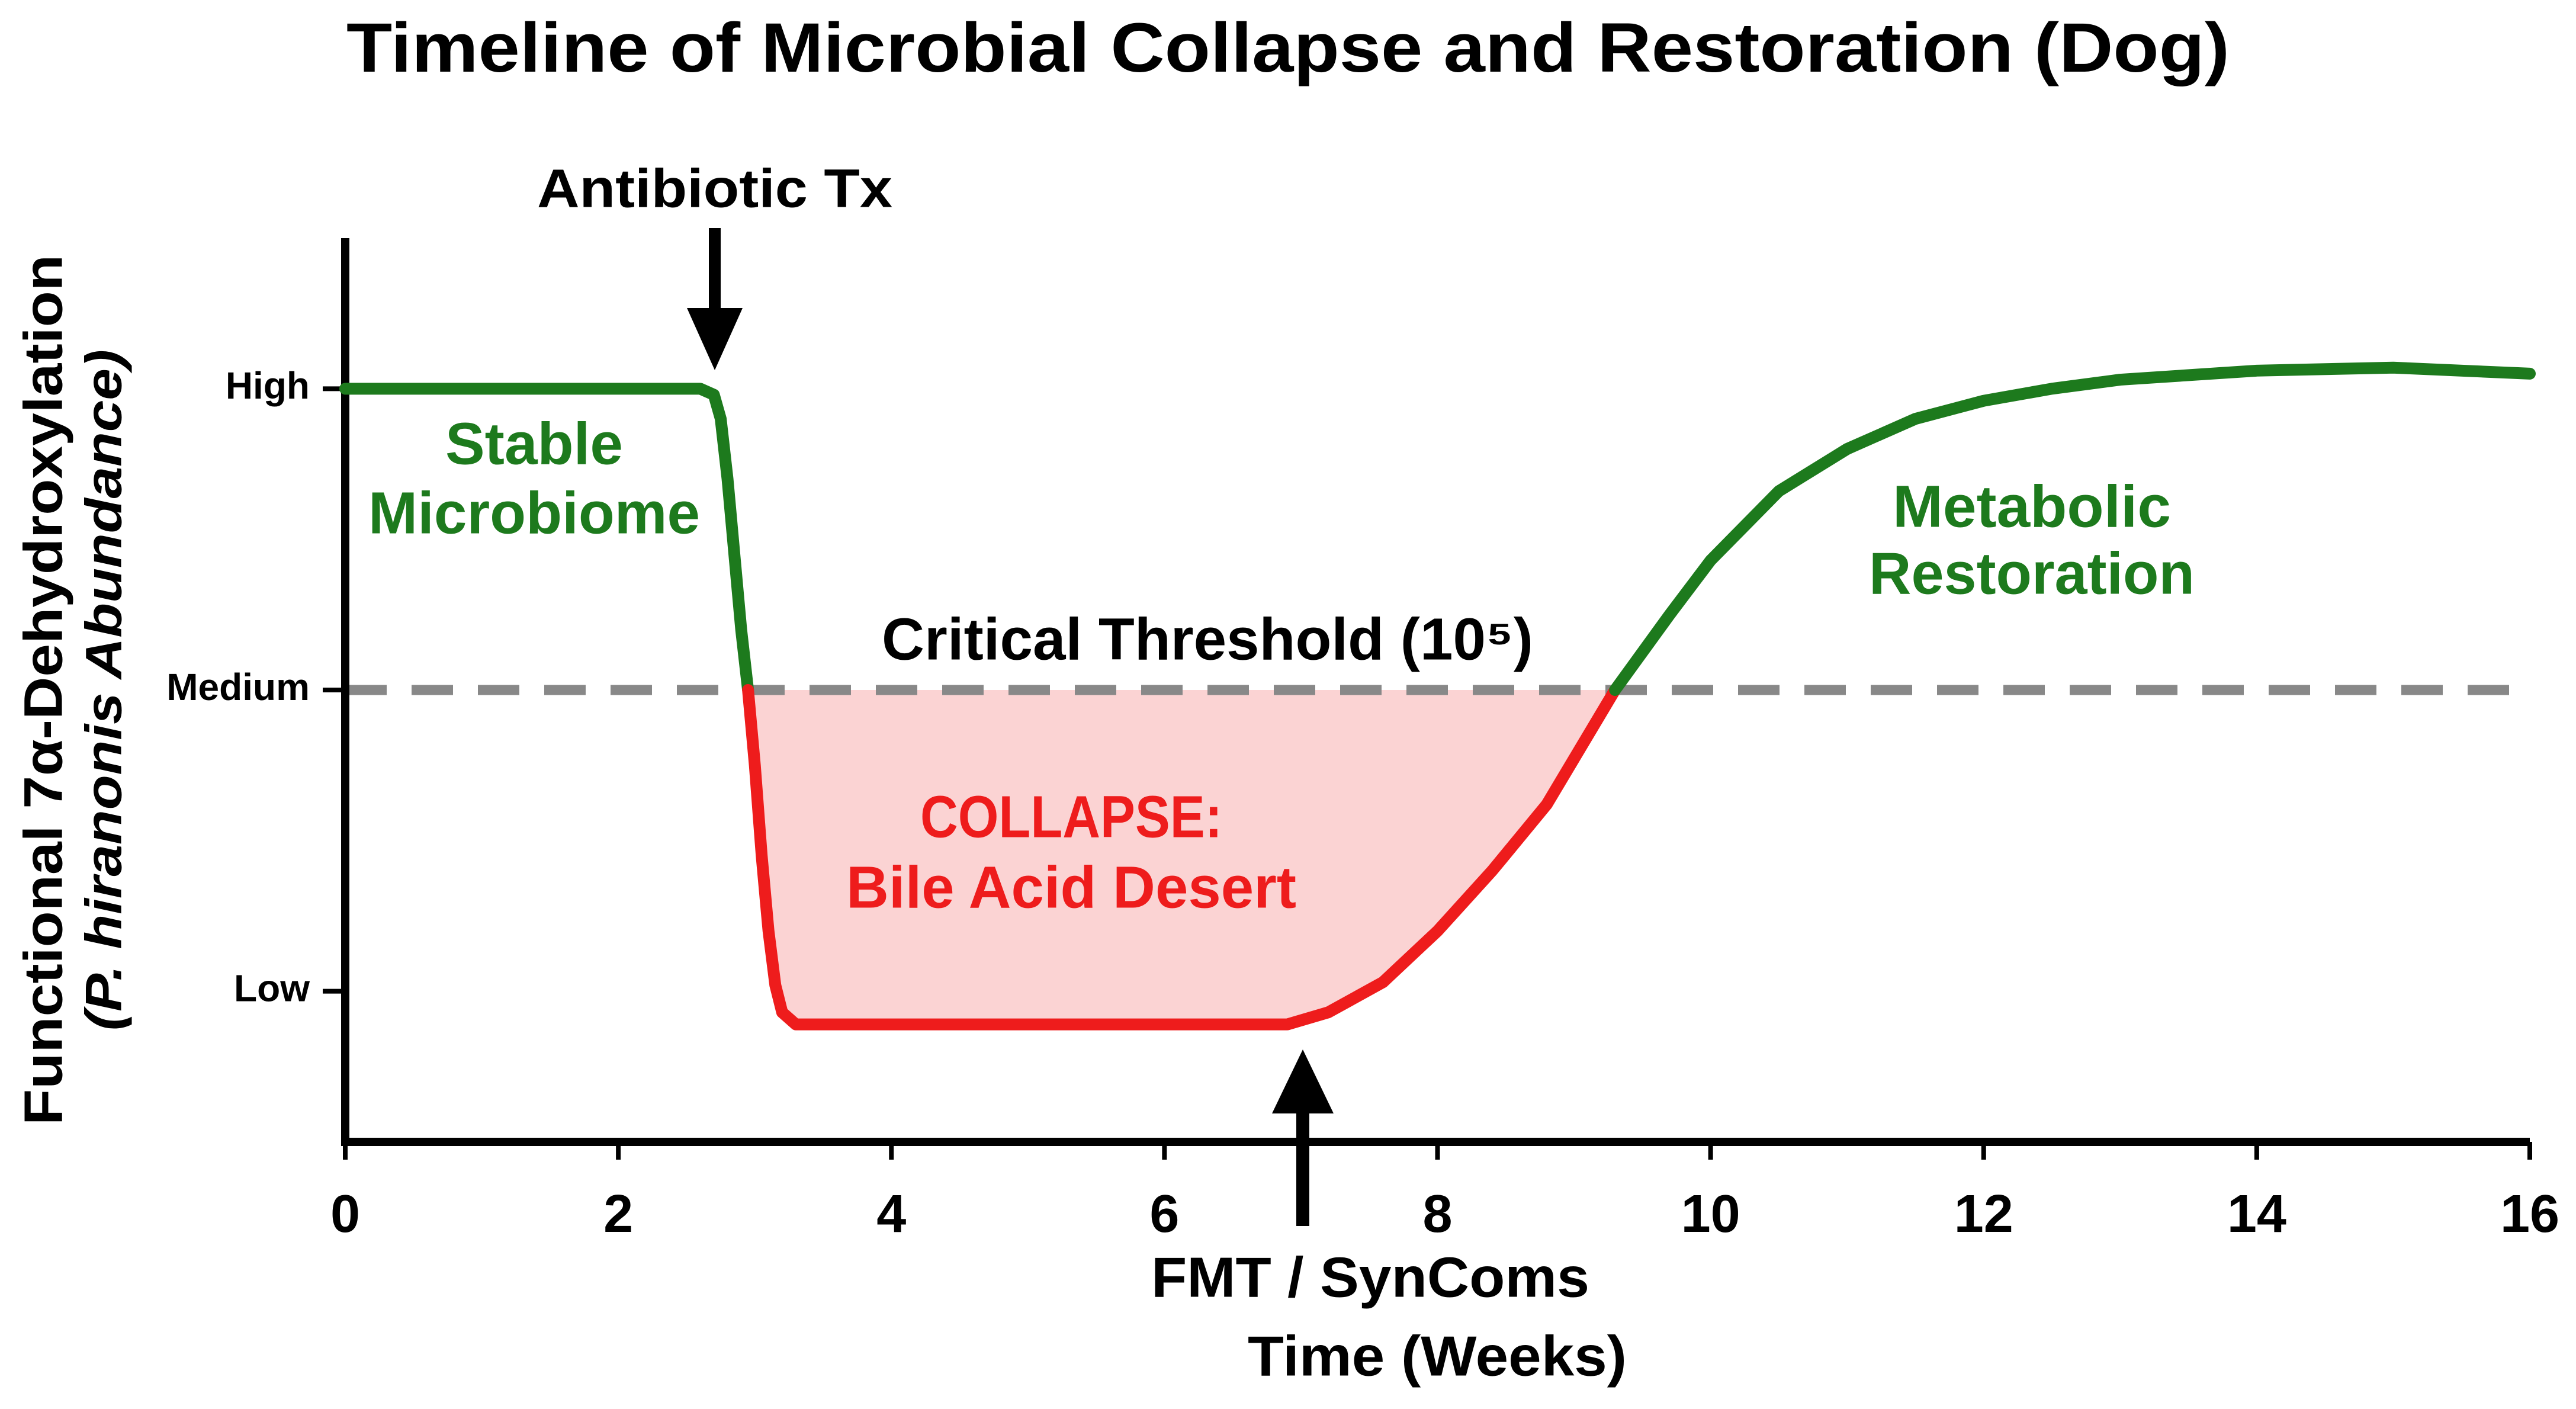  I want to click on area-fill, so click(1181, 857).